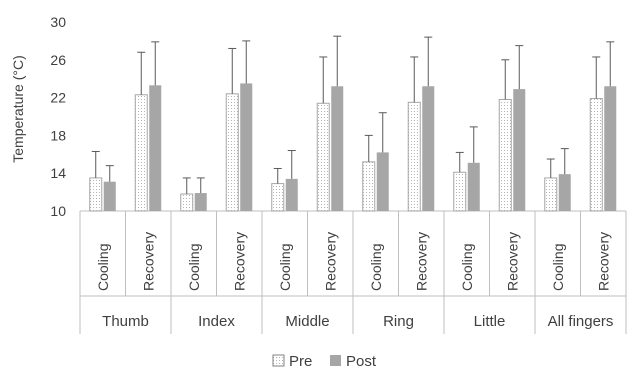  Describe the element at coordinates (18, 109) in the screenshot. I see `y-axis-label: Temperature (°C)` at that location.